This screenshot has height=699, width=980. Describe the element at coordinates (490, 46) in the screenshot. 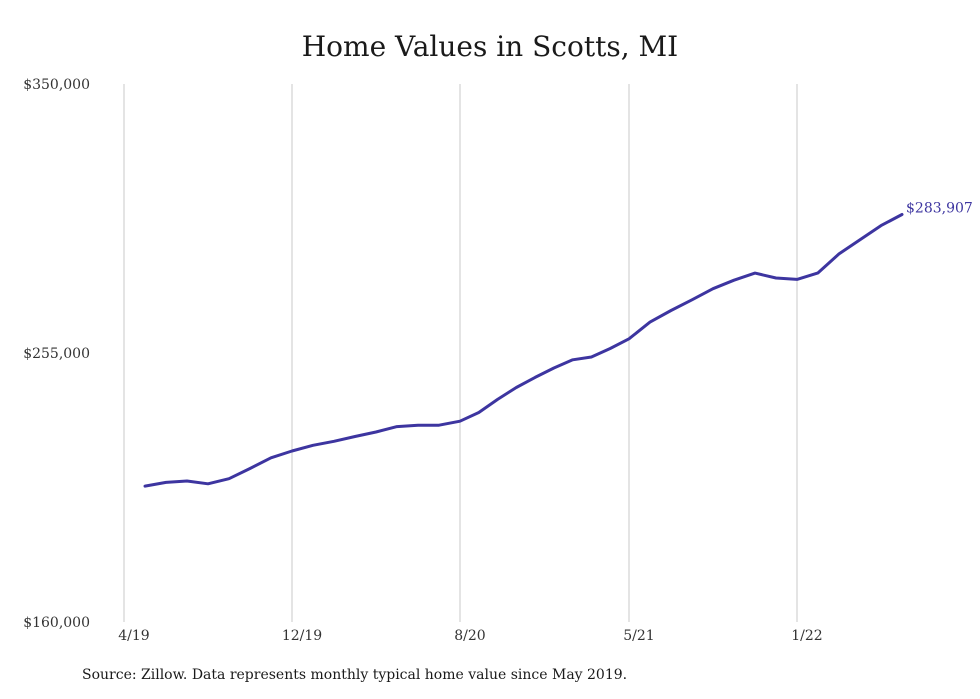

I see `chart-title: Home Values in Scotts, MI` at that location.